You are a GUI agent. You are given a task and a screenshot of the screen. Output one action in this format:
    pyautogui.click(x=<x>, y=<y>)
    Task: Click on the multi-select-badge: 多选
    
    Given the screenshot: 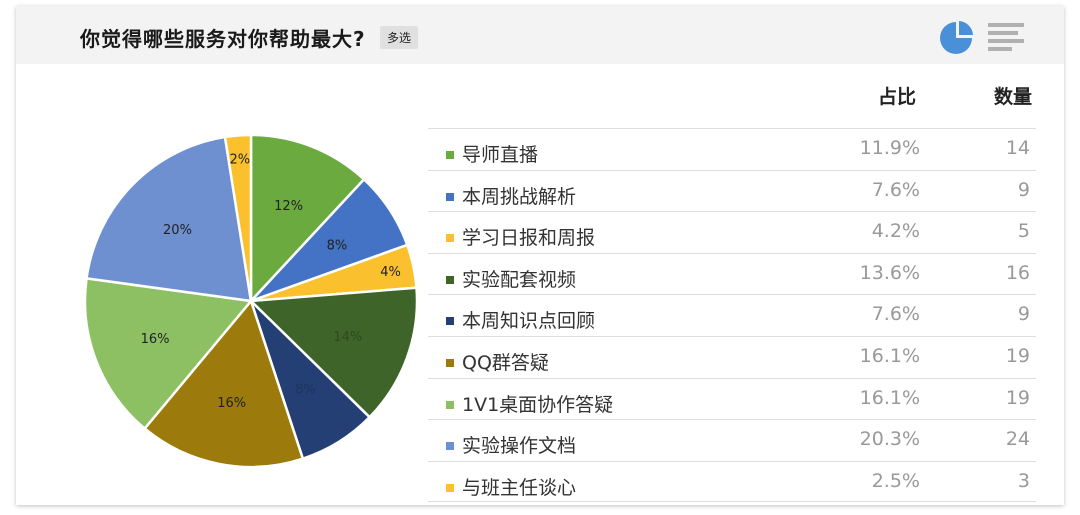 What is the action you would take?
    pyautogui.click(x=399, y=37)
    